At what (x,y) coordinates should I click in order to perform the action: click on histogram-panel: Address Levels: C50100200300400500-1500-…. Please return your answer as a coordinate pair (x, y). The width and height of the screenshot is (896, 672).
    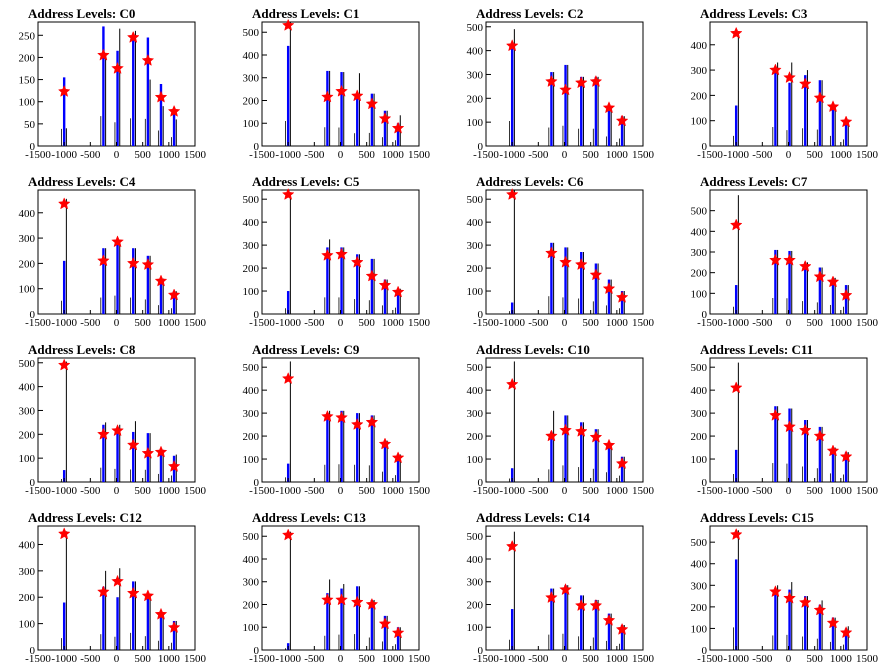
    Looking at the image, I should click on (337, 251).